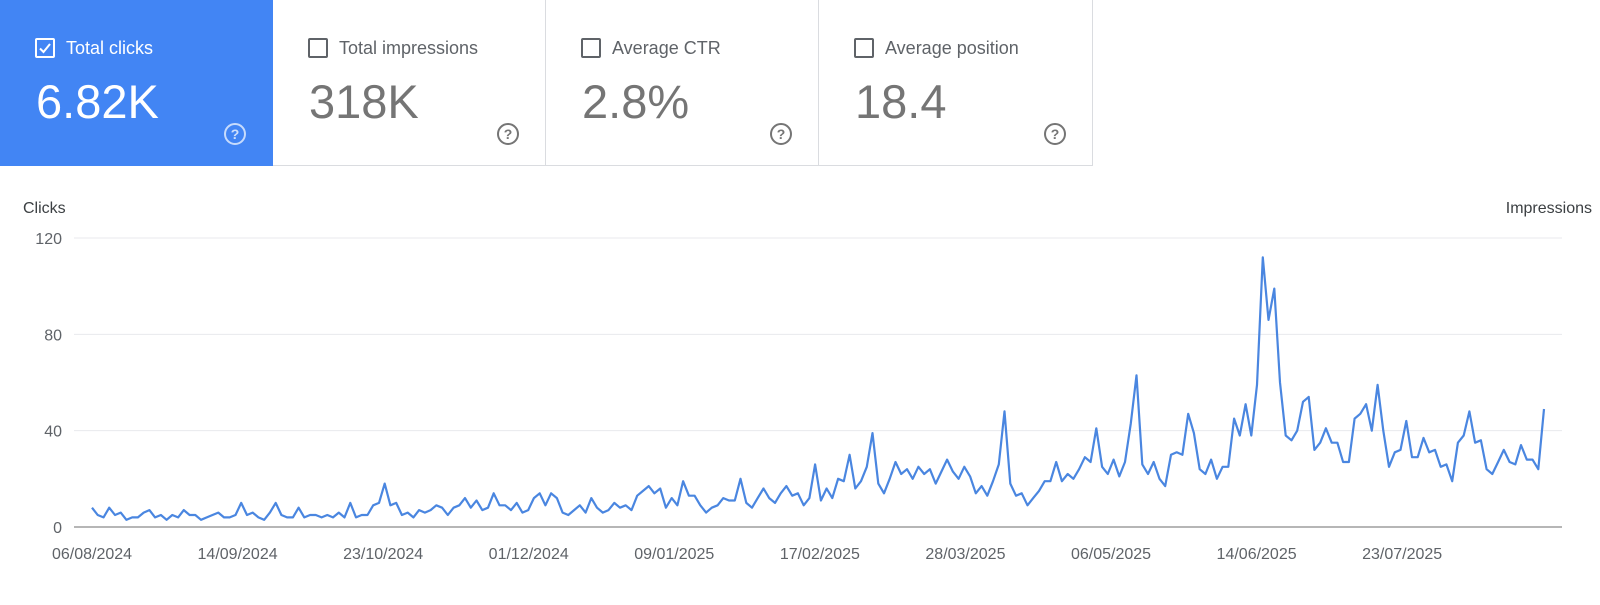 This screenshot has width=1600, height=605. Describe the element at coordinates (956, 83) in the screenshot. I see `metric-card-average-position: Average position 18.4 ?` at that location.